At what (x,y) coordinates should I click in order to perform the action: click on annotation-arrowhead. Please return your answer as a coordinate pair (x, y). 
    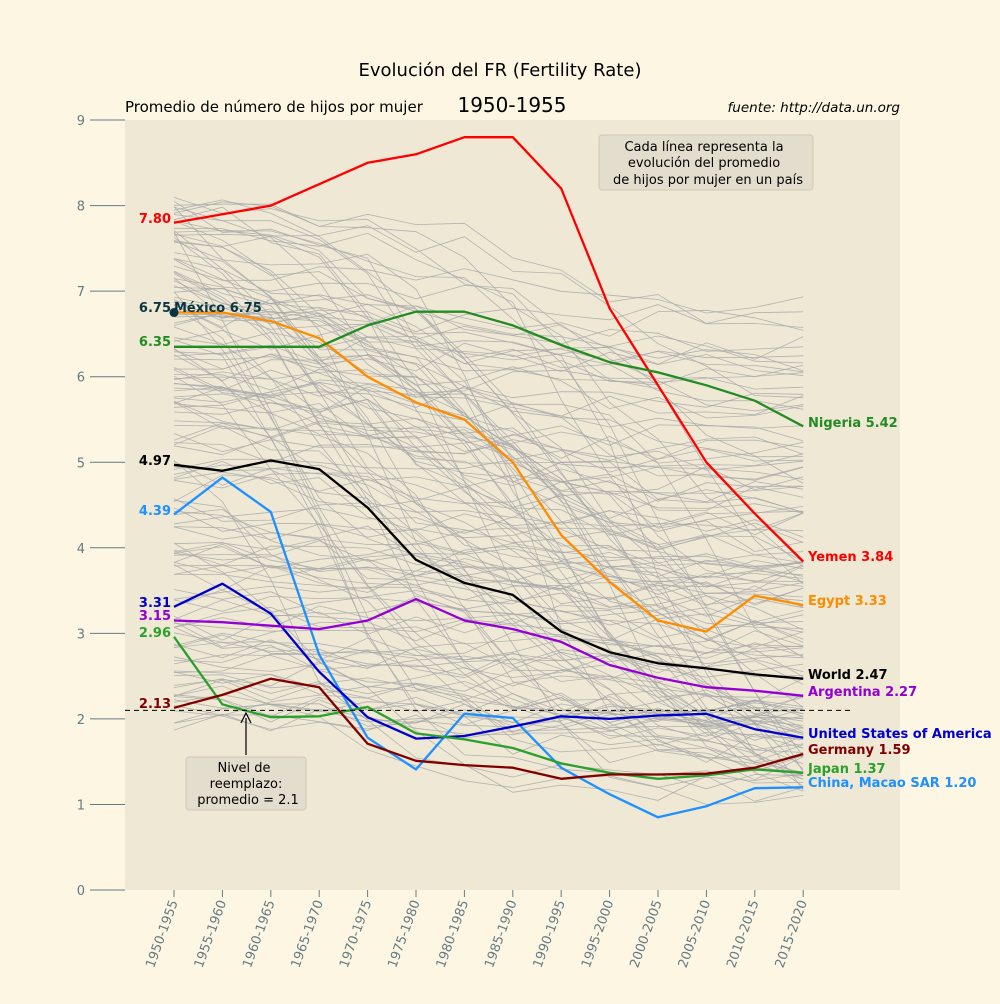
    Looking at the image, I should click on (246, 717).